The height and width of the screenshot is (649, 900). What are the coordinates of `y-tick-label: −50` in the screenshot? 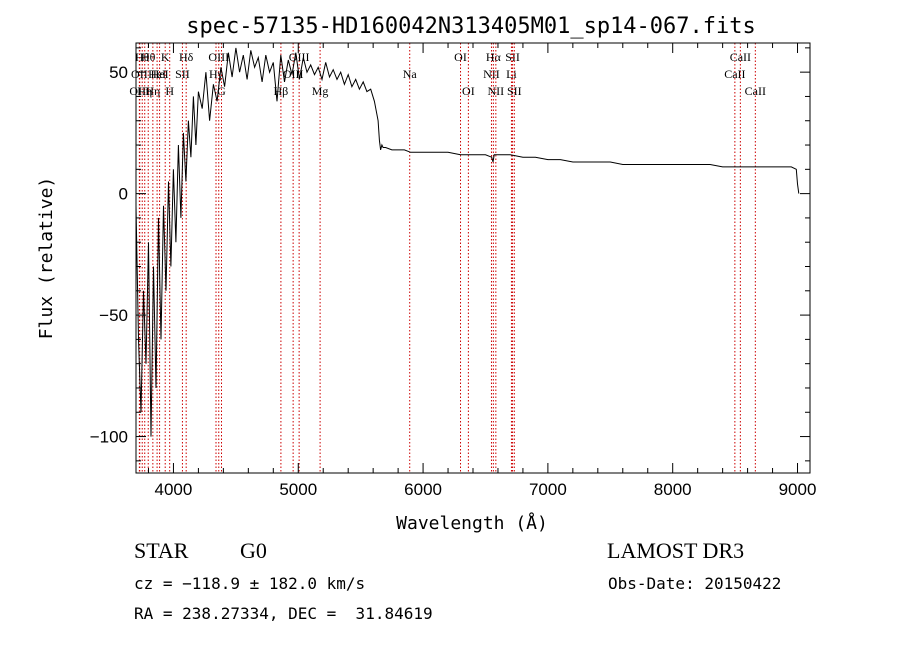 It's located at (113, 315).